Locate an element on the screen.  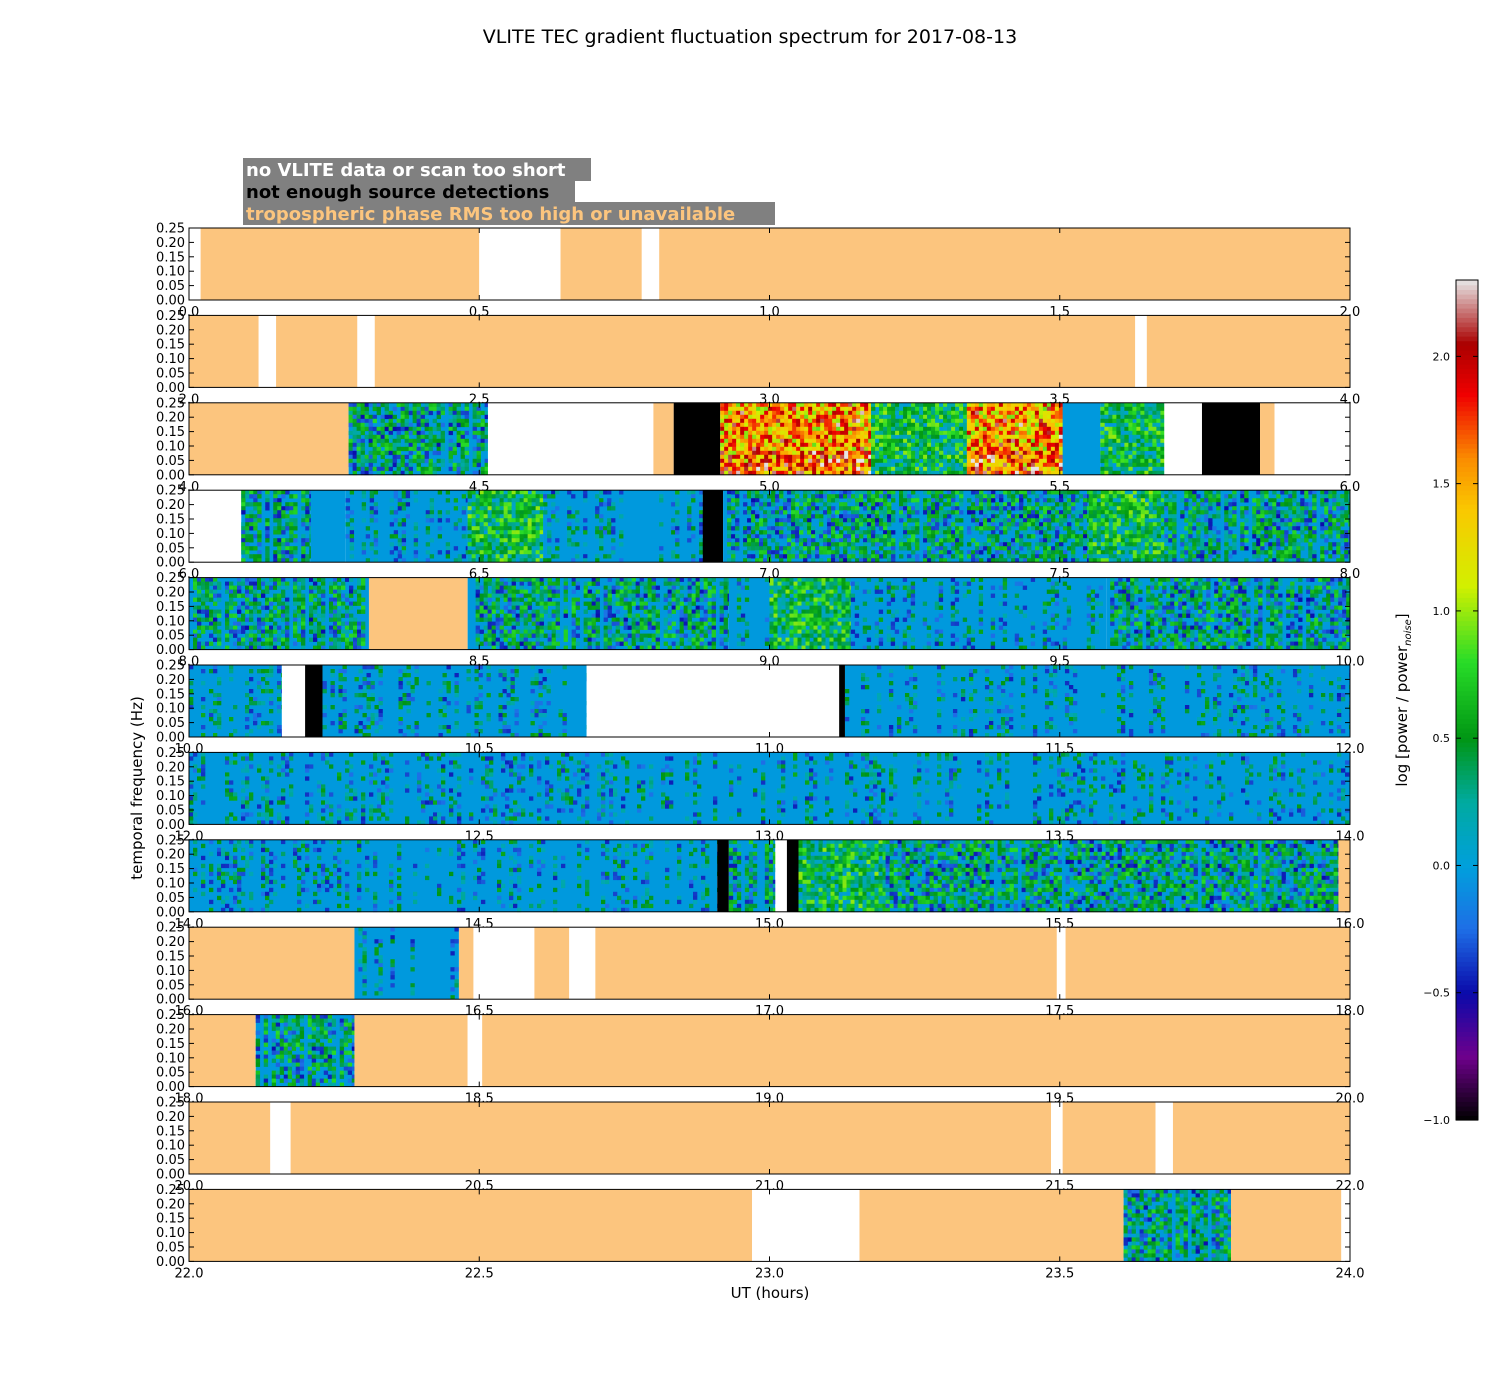
panel-1-ytick-1: 0.05 is located at coordinates (170, 286).